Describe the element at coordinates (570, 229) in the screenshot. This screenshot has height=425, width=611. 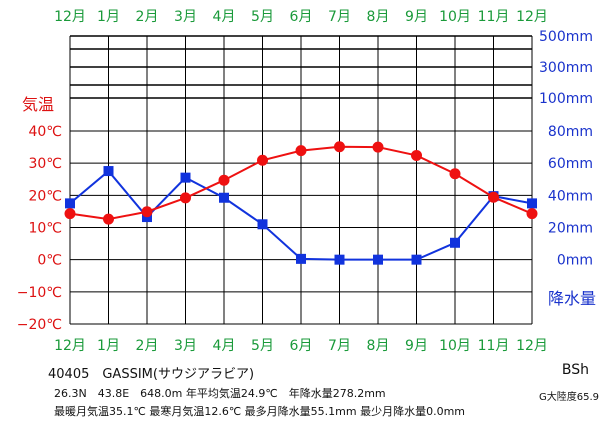
I see `precipitation-tick: 20mm` at that location.